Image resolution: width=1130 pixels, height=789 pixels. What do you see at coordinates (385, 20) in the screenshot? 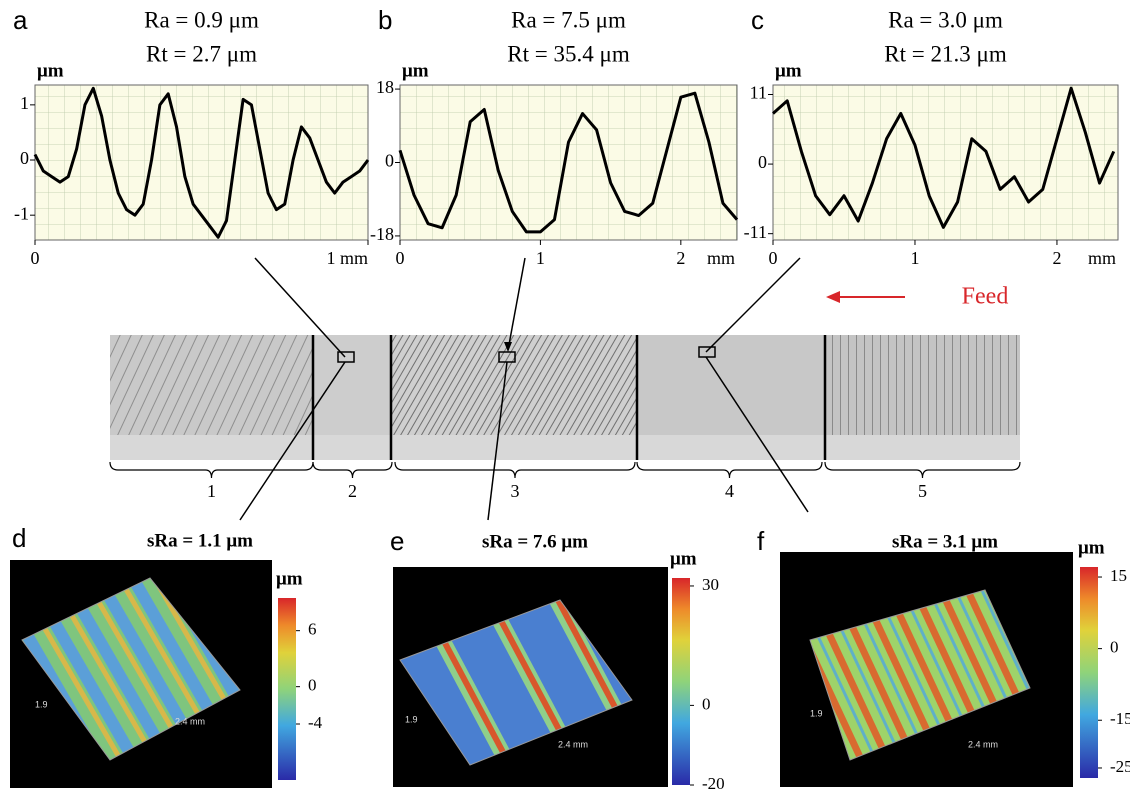
I see `panel-label: b` at bounding box center [385, 20].